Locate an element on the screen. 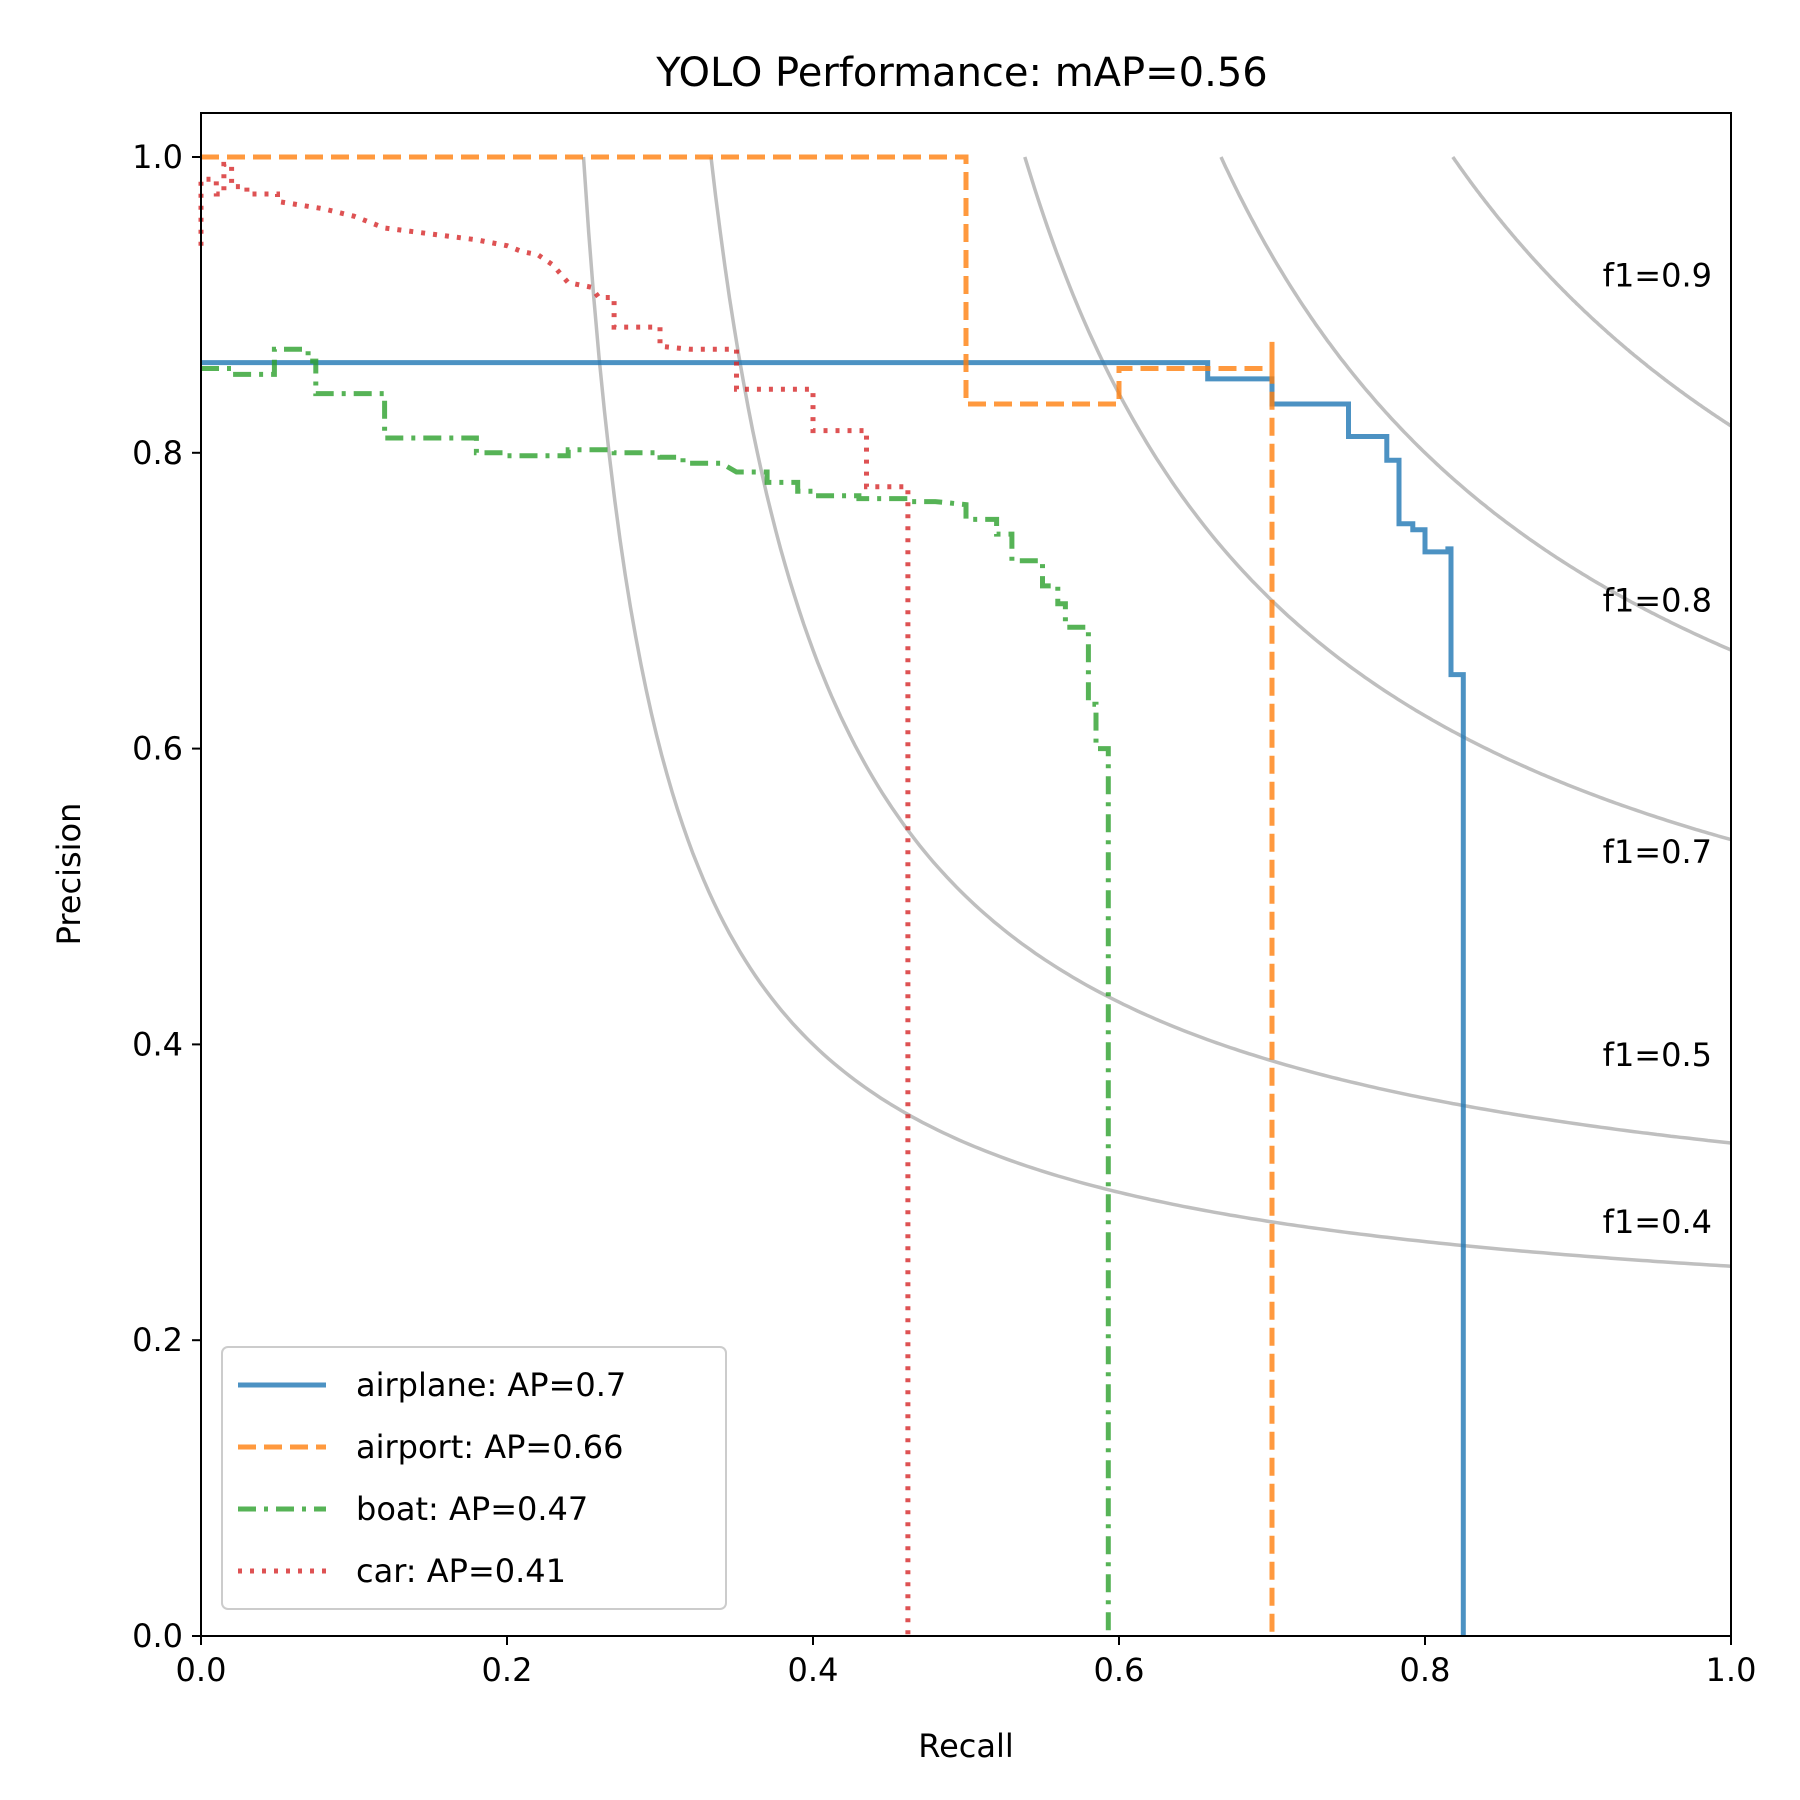  legend-label-car: car: AP=0.41 is located at coordinates (461, 1571).